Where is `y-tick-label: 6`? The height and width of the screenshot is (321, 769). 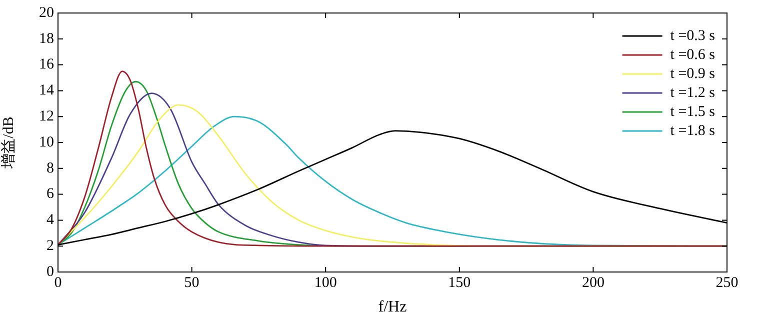 y-tick-label: 6 is located at coordinates (50, 194).